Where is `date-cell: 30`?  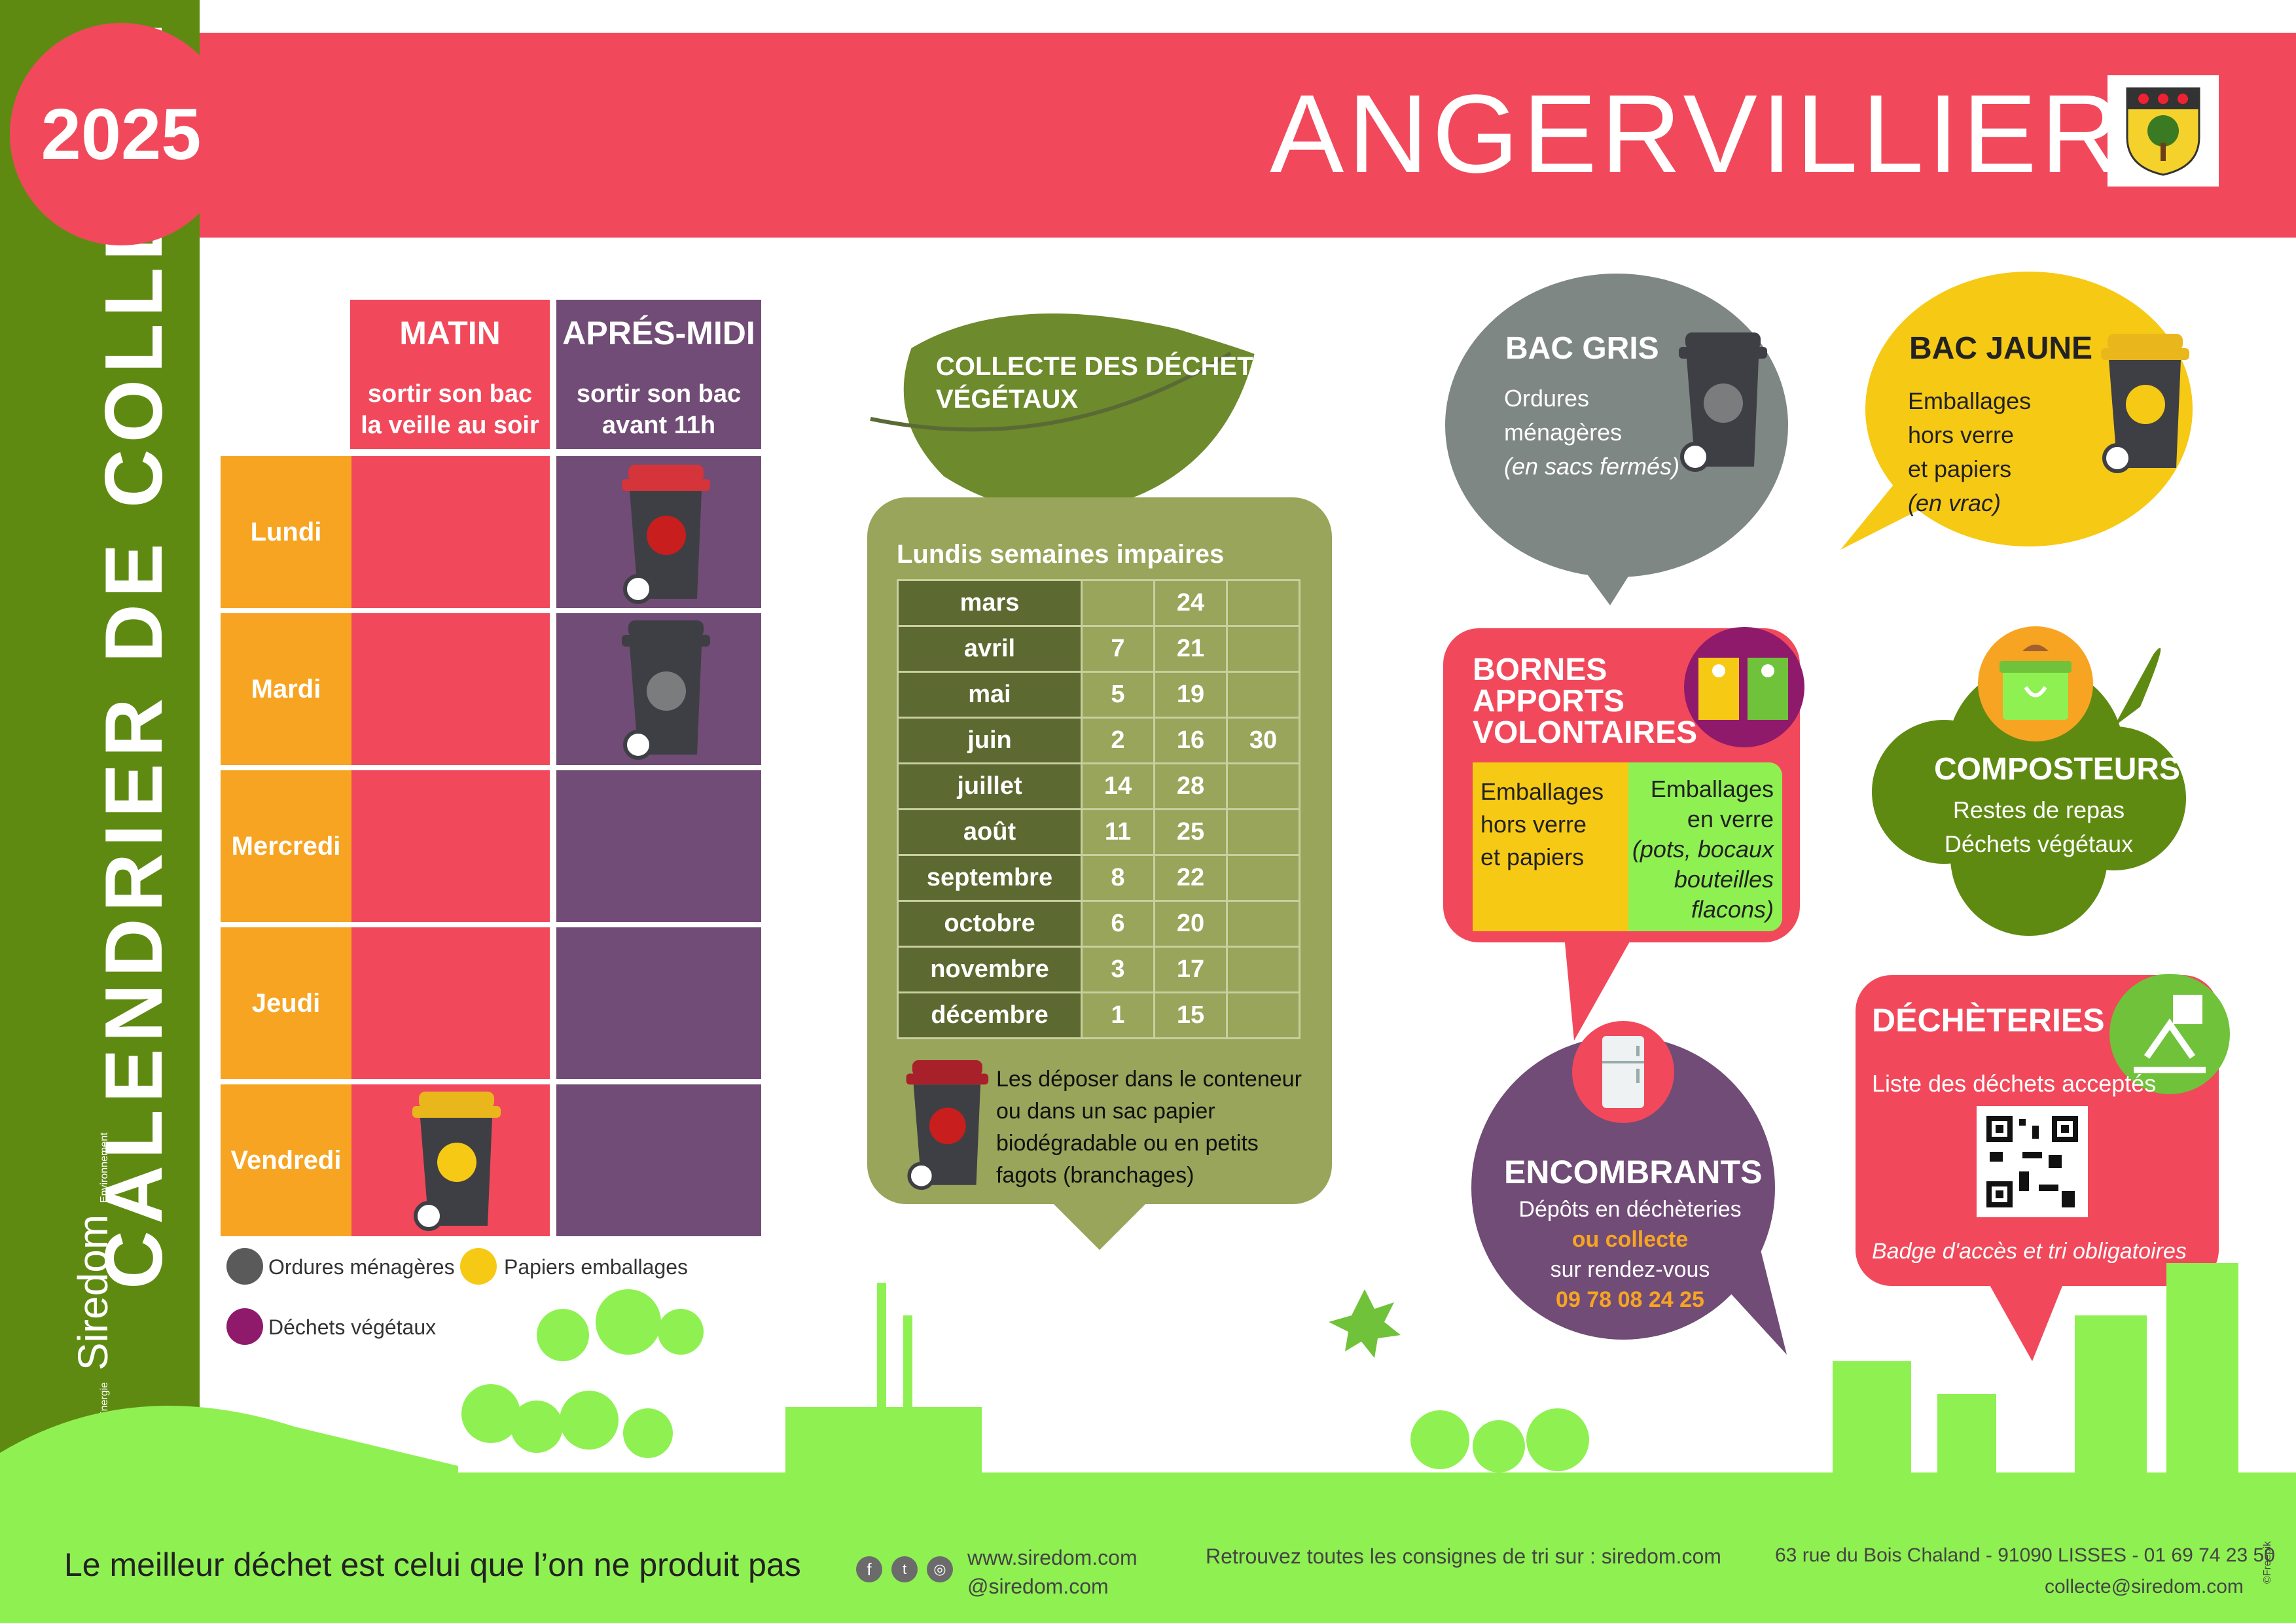 date-cell: 30 is located at coordinates (1263, 740).